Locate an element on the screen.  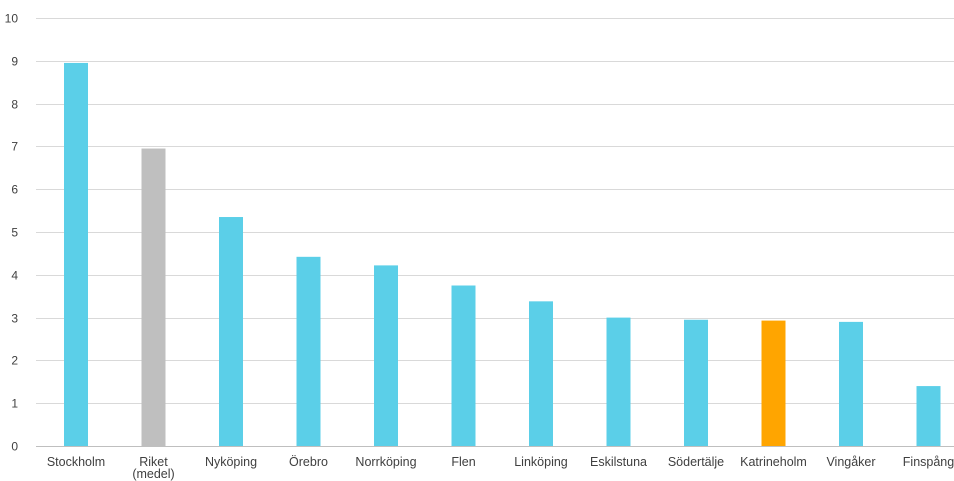
y-tick-label: 8 is located at coordinates (14, 105).